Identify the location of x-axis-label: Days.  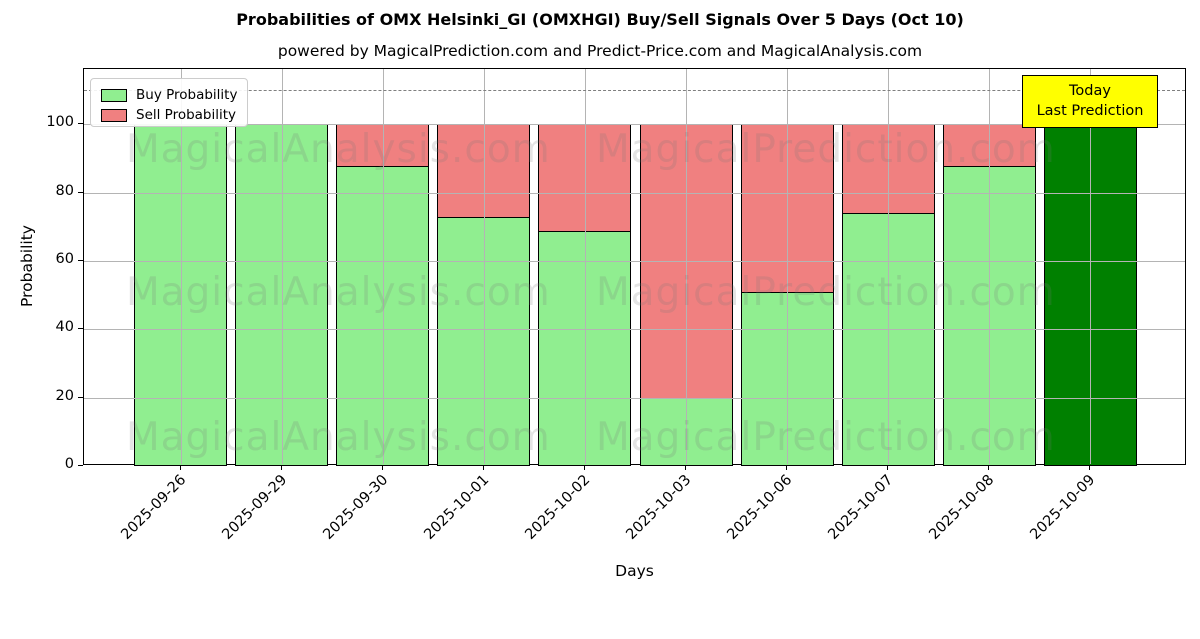
(634, 571).